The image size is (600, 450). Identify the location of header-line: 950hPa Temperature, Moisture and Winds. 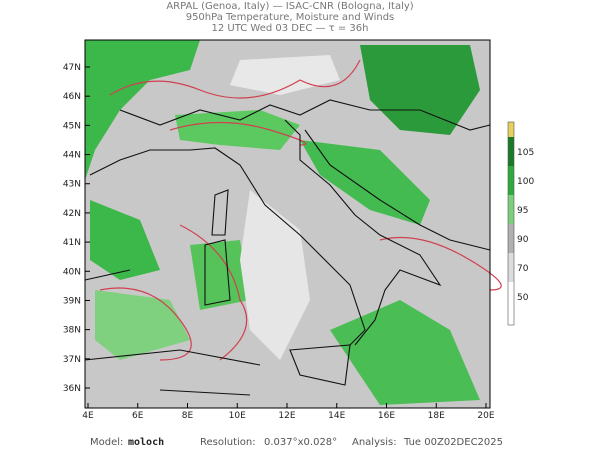
(290, 17).